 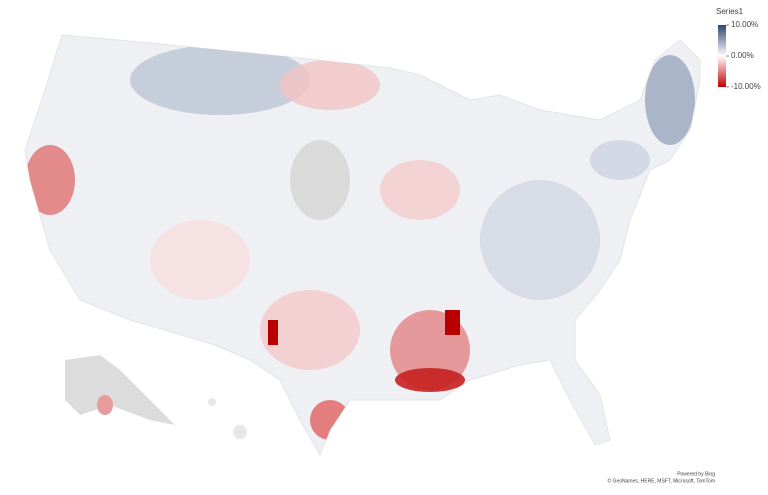 What do you see at coordinates (744, 24) in the screenshot?
I see `legend-label: 10.00%` at bounding box center [744, 24].